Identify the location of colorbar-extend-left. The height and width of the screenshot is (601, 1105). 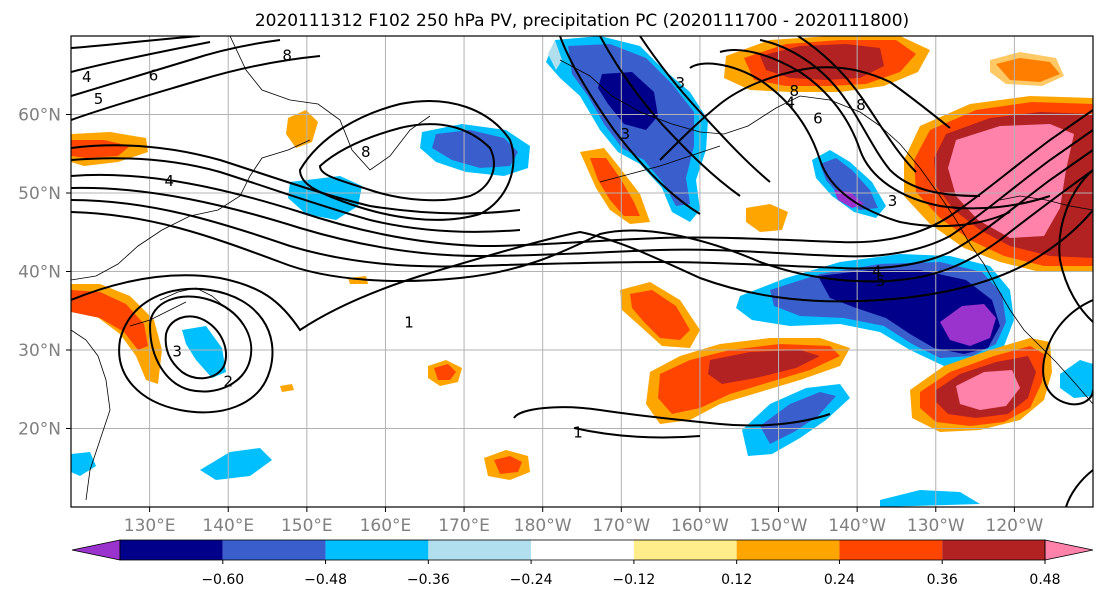
(96, 550).